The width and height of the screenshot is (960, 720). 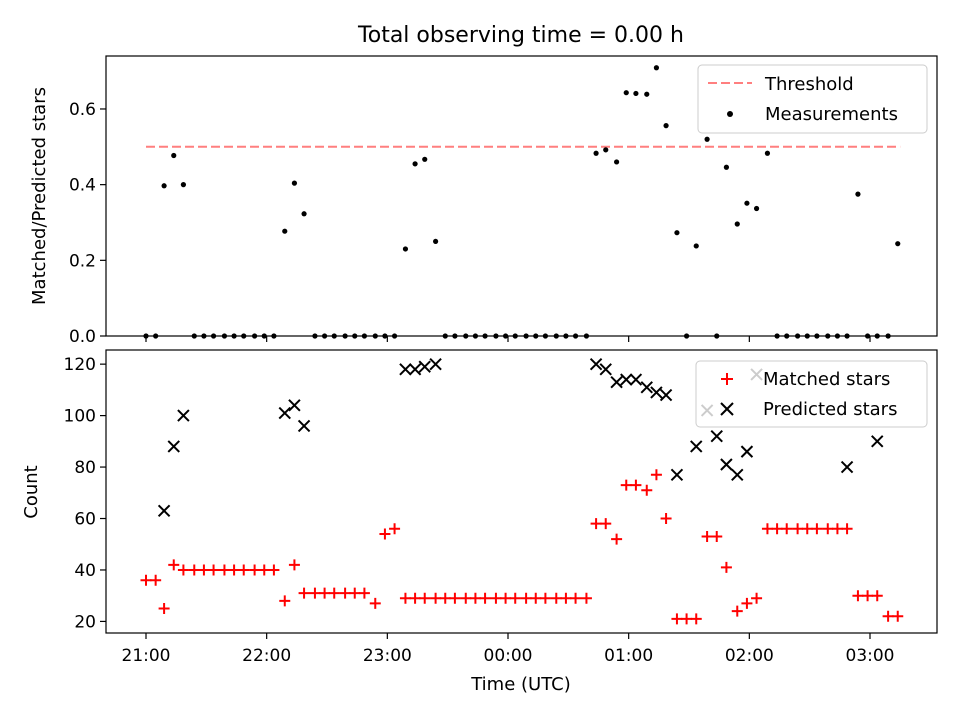 What do you see at coordinates (87, 223) in the screenshot?
I see `y-axis-ticks: 0.0 0.2 0.4 0.6` at bounding box center [87, 223].